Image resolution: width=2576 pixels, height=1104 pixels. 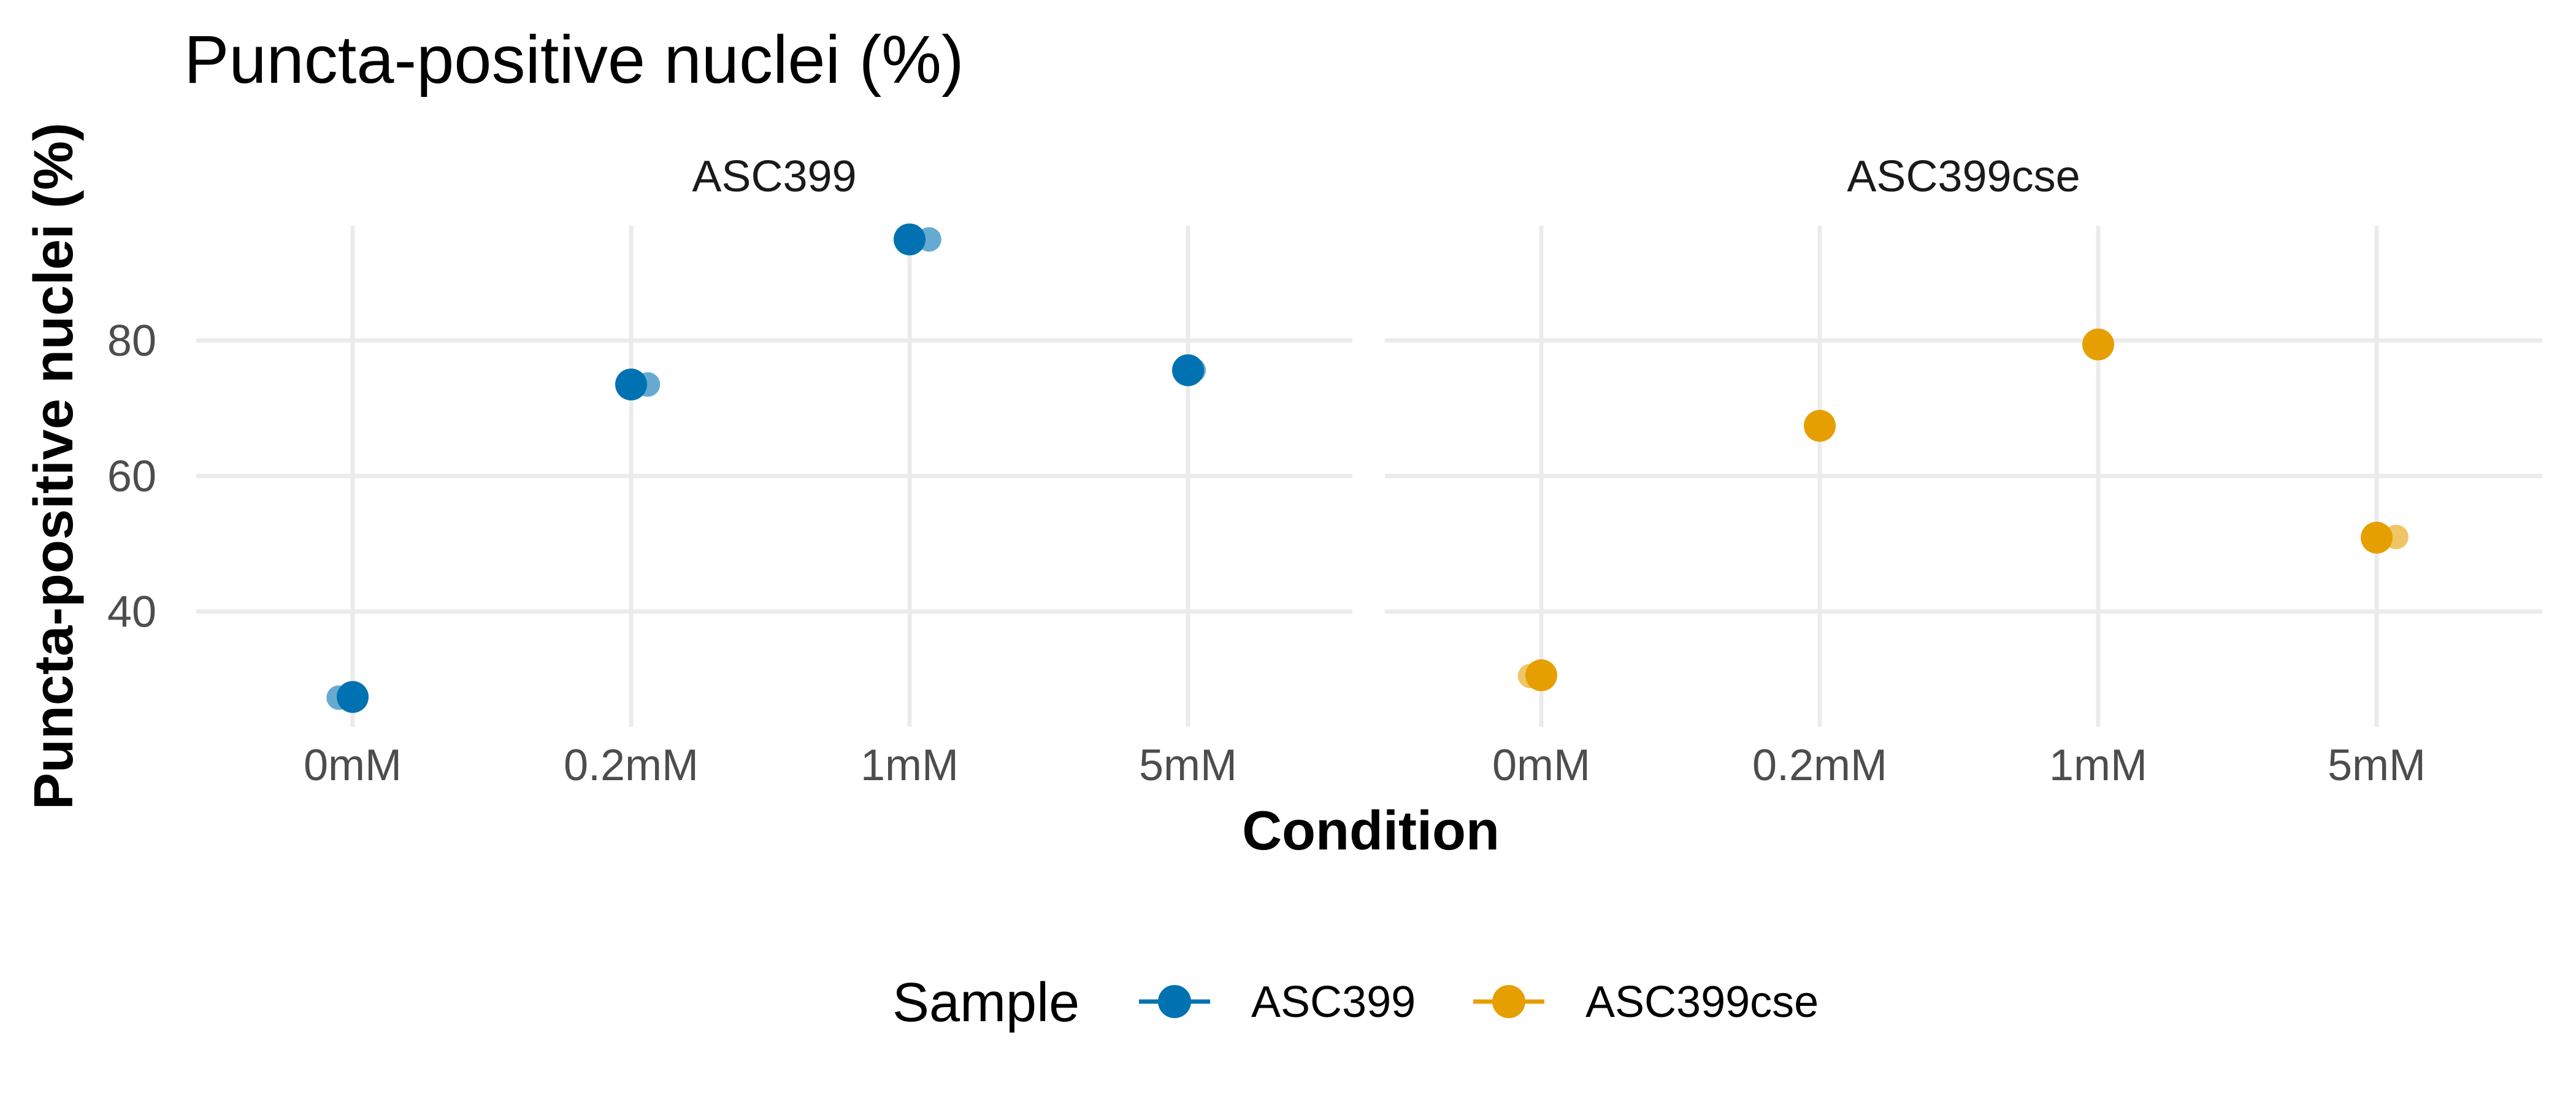 I want to click on legend-item: ASC399, so click(x=1277, y=1002).